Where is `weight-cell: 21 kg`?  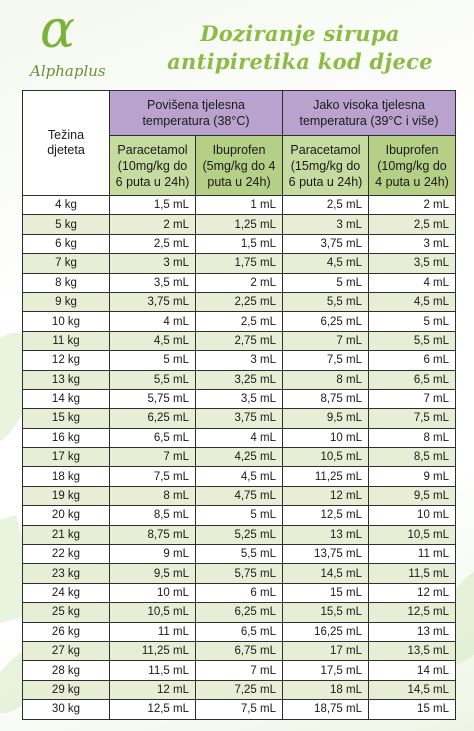
weight-cell: 21 kg is located at coordinates (66, 535).